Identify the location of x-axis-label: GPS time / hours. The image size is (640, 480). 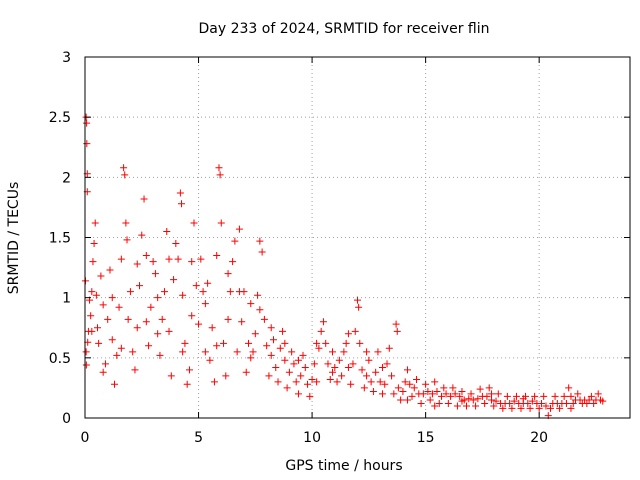
(343, 466).